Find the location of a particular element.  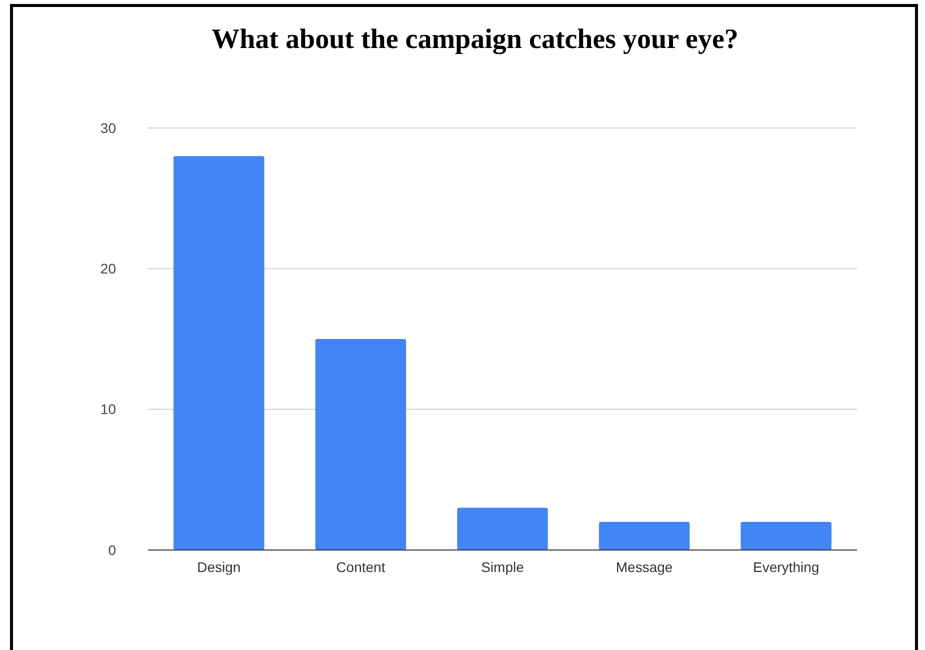

y-tick-label: 0 is located at coordinates (112, 550).